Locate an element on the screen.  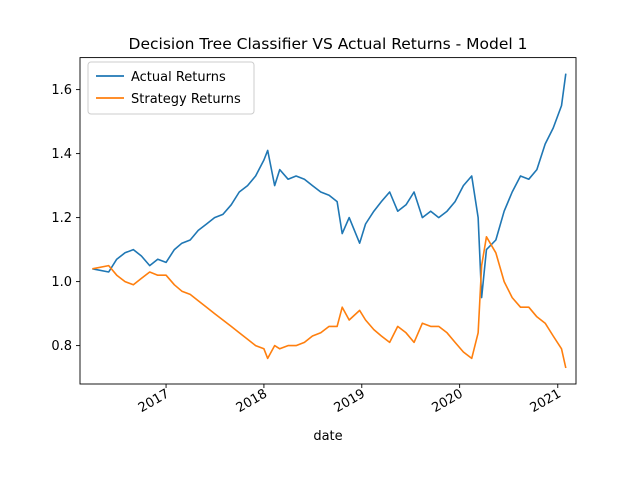
legend-label-strategy-returns: Strategy Returns is located at coordinates (186, 99).